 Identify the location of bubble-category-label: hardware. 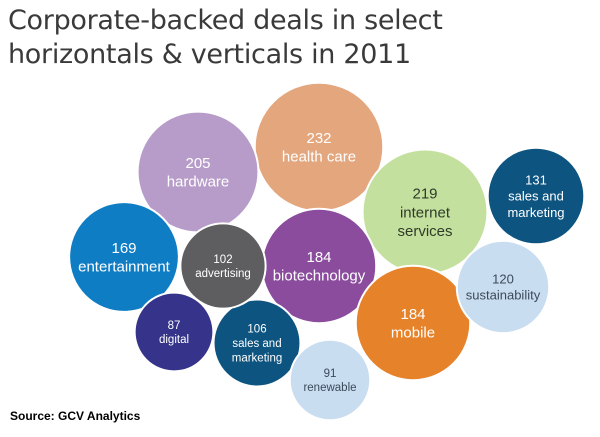
(198, 182).